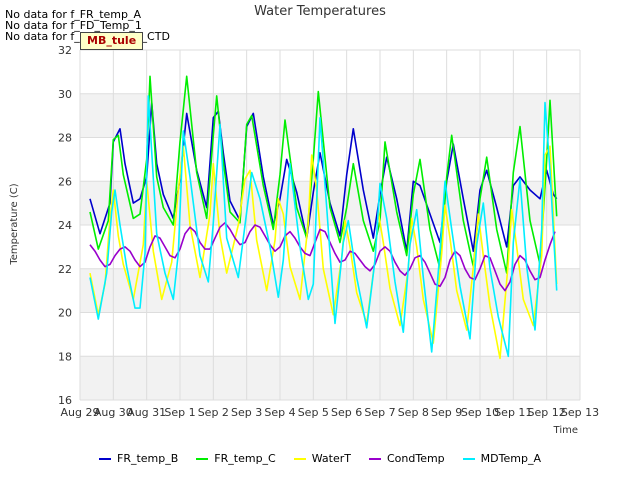 Image resolution: width=640 pixels, height=480 pixels. Describe the element at coordinates (565, 430) in the screenshot. I see `x-axis-label: Time` at that location.